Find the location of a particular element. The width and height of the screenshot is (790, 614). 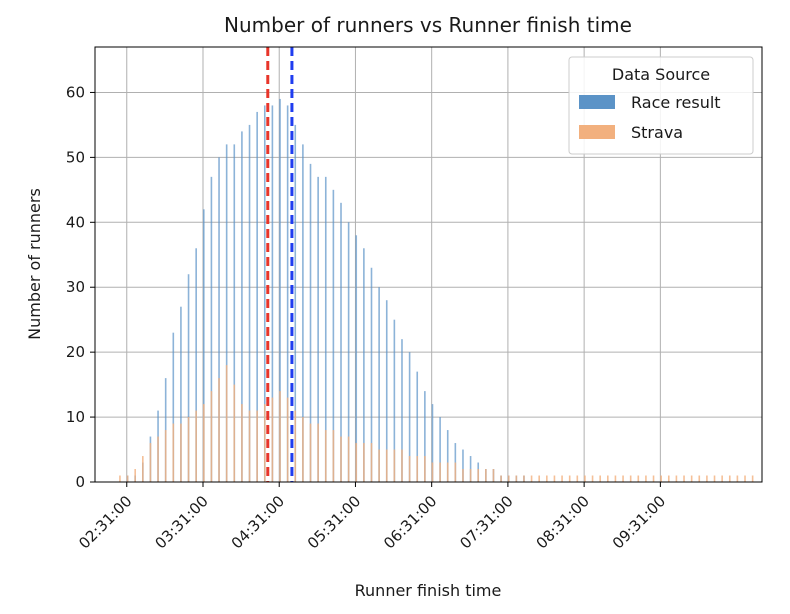

legend: Data Source Race result Strava is located at coordinates (661, 105).